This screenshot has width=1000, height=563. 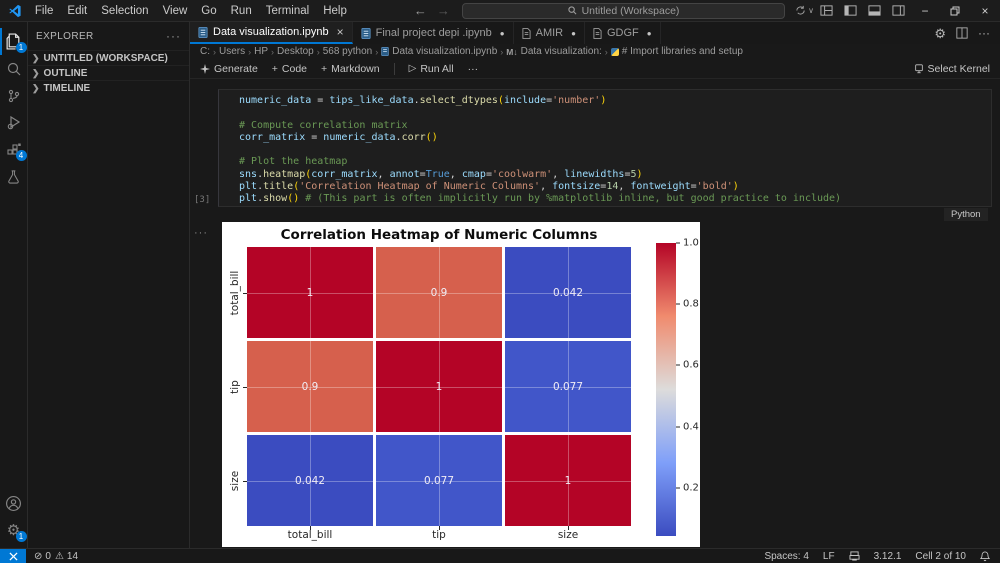 What do you see at coordinates (682, 51) in the screenshot?
I see `crumb-code-cell: # Import libraries and setup` at bounding box center [682, 51].